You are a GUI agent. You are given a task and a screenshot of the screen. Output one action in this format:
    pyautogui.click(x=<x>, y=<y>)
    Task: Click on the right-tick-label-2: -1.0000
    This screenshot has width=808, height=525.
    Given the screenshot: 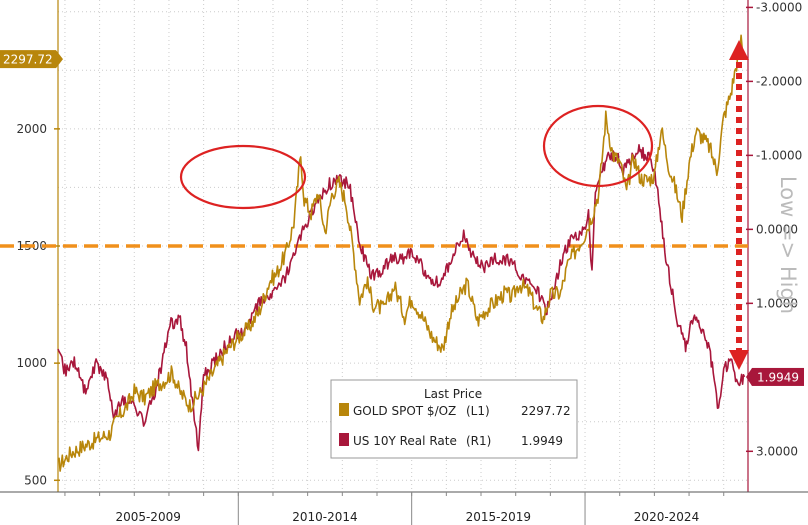 What is the action you would take?
    pyautogui.click(x=779, y=155)
    